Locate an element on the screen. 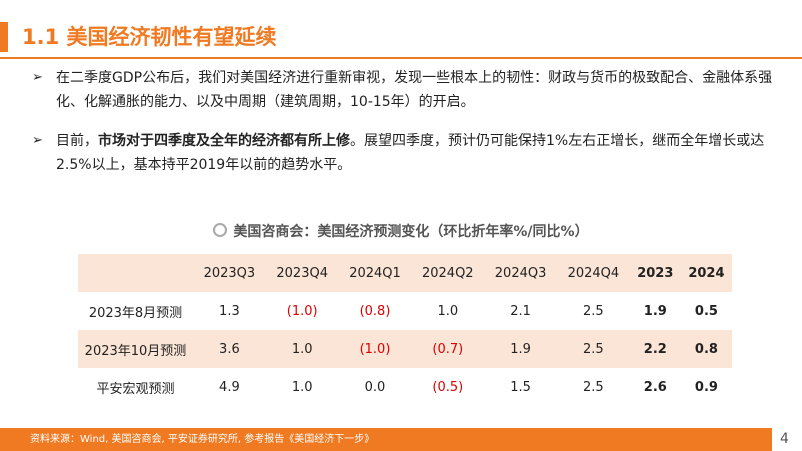 This screenshot has width=802, height=451. header-cell: 2023Q4 is located at coordinates (302, 273).